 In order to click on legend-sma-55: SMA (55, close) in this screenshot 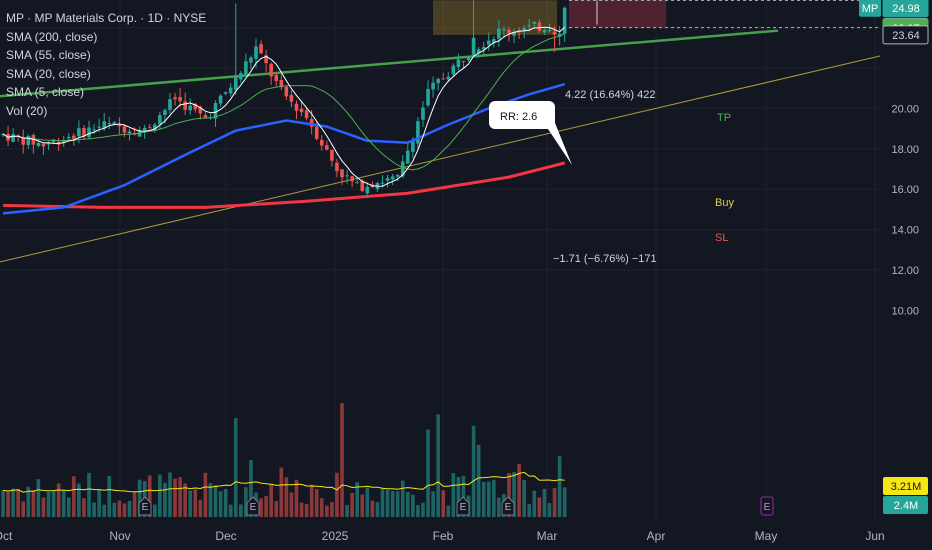, I will do `click(48, 55)`.